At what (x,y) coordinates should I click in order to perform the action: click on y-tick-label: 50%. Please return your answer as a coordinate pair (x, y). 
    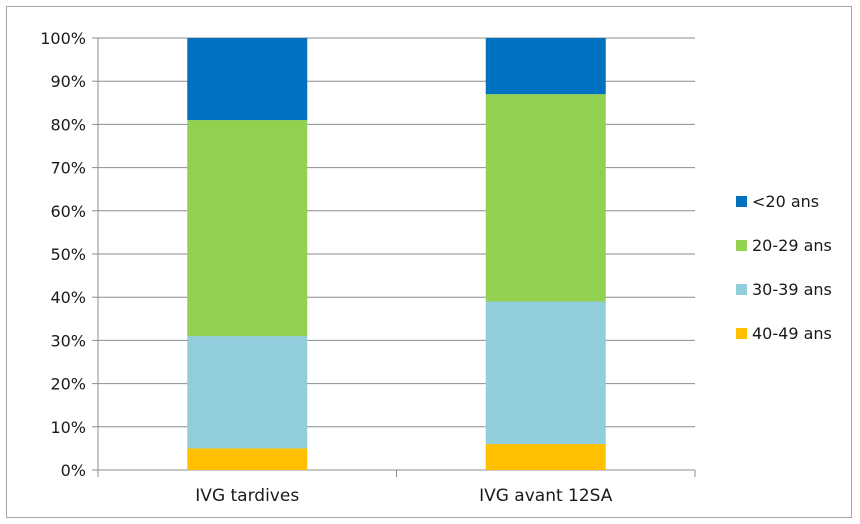
    Looking at the image, I should click on (68, 254).